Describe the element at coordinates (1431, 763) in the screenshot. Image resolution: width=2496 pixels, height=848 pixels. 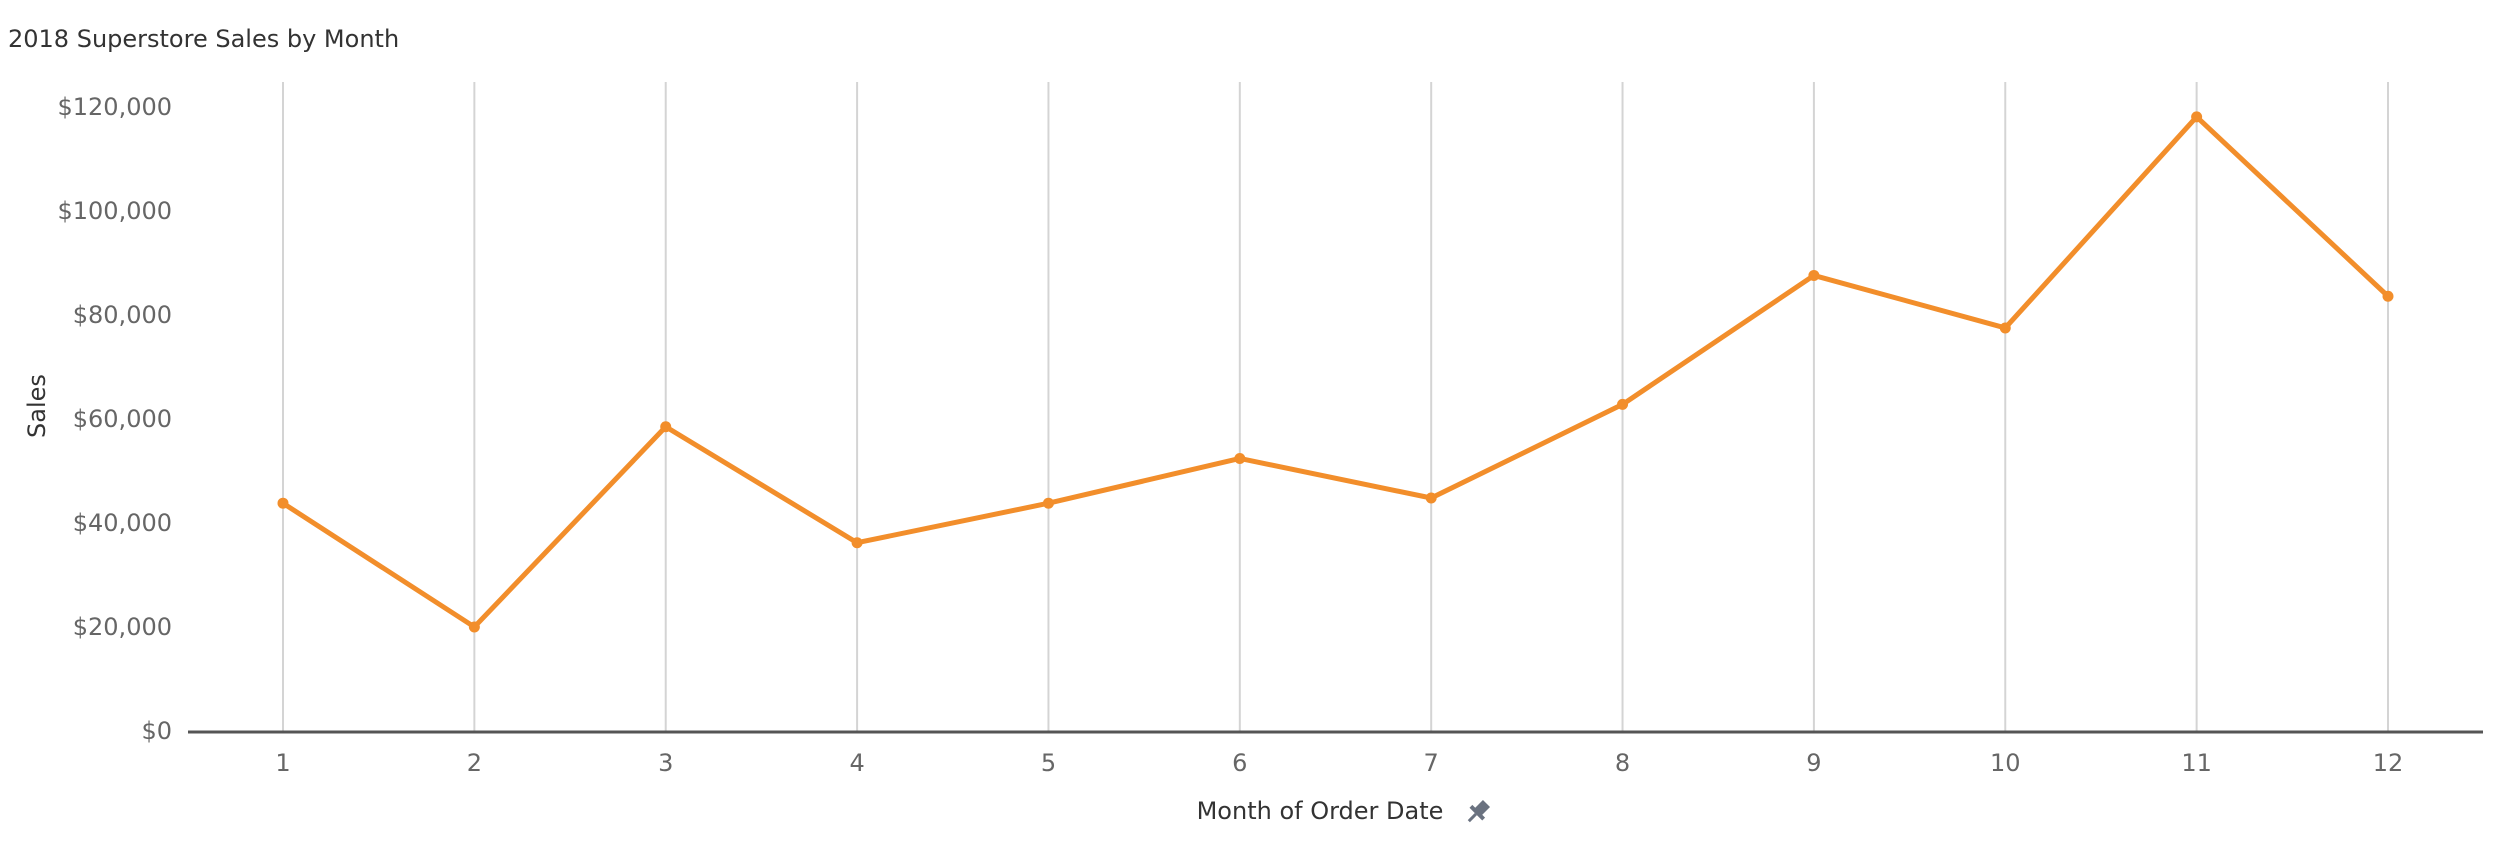
I see `x-tick-label: 7` at that location.